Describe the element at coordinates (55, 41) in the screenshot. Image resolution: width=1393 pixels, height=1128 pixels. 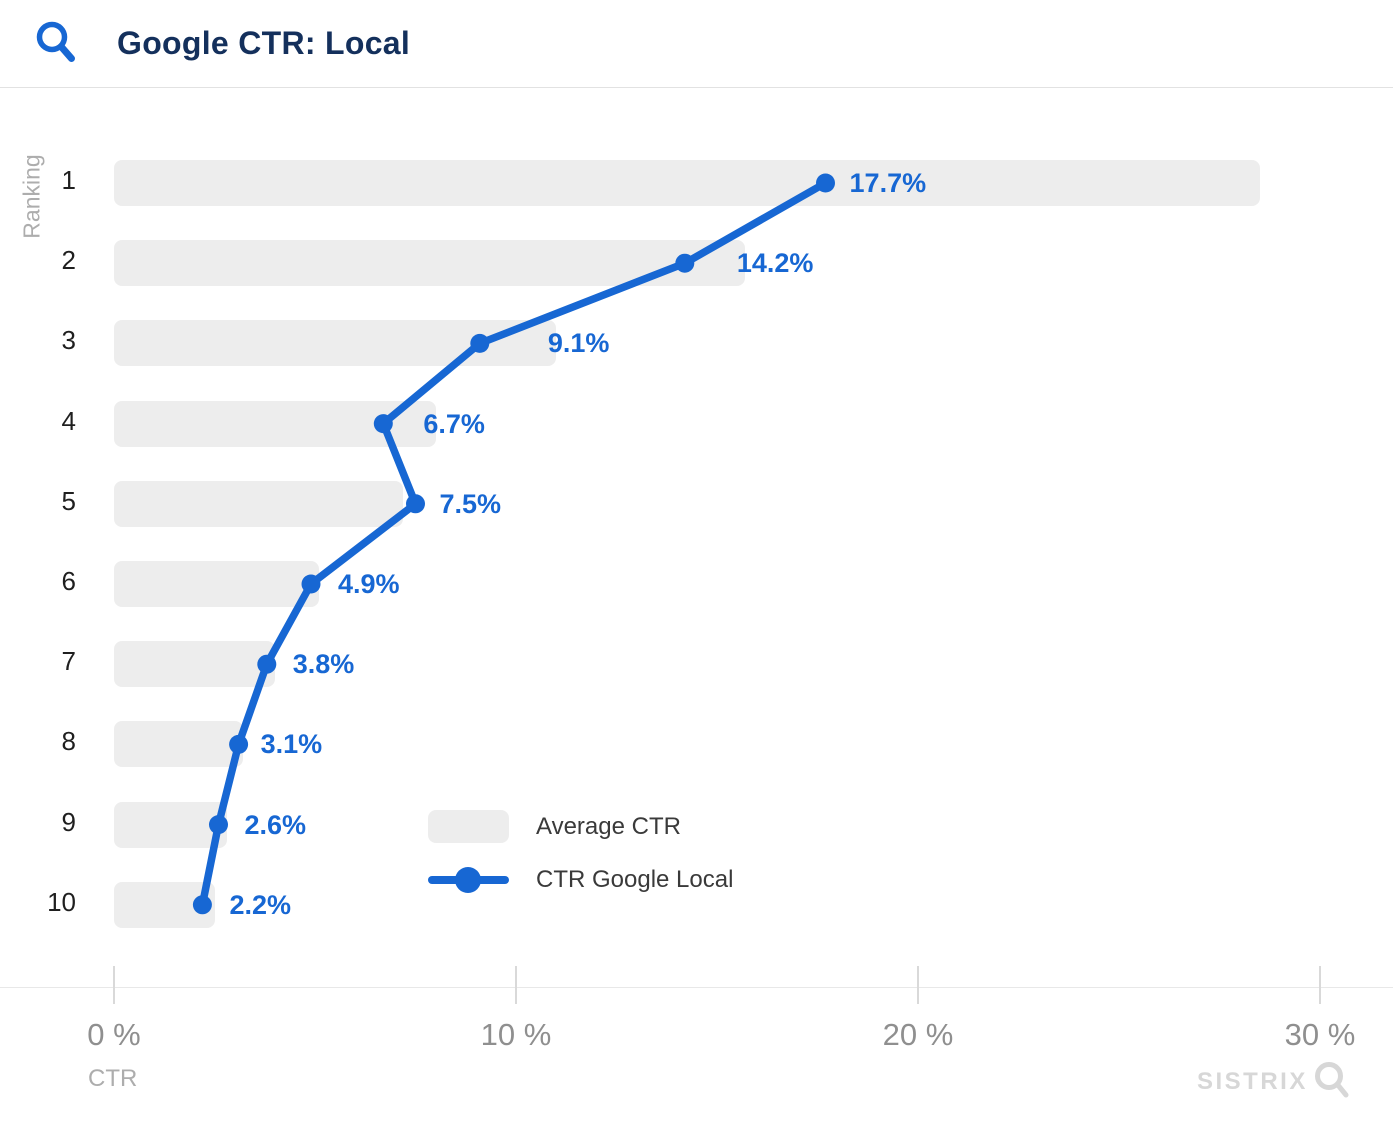
I see `search-icon` at that location.